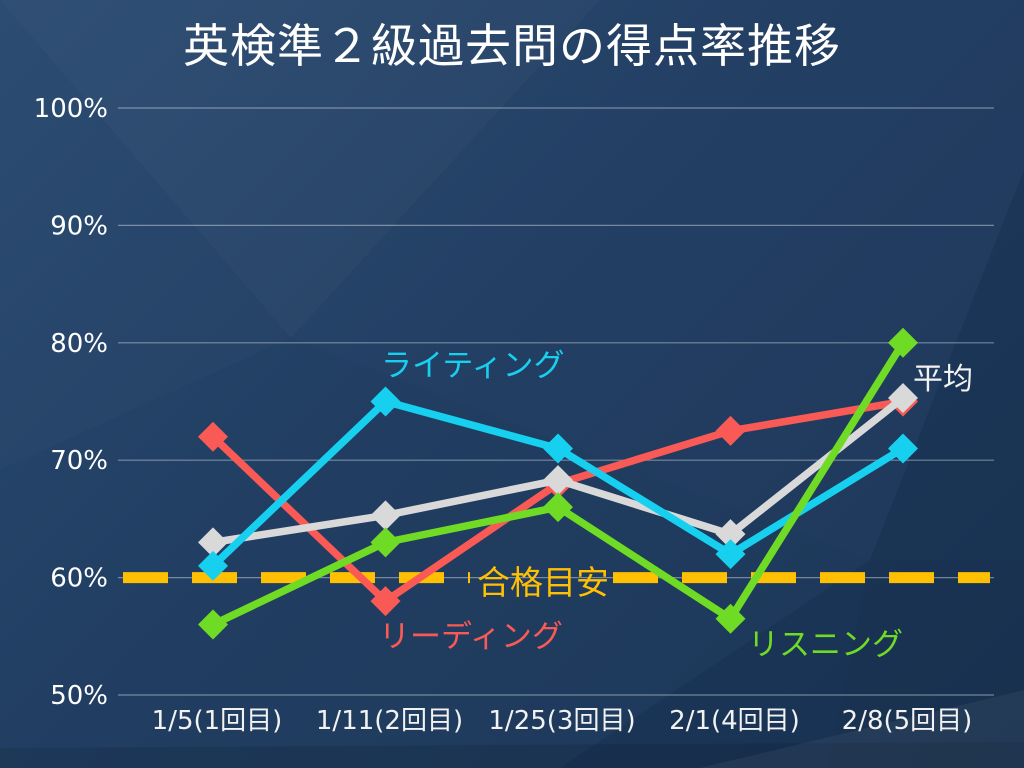 The width and height of the screenshot is (1024, 768). Describe the element at coordinates (79, 344) in the screenshot. I see `y-tick-label: 80%` at that location.